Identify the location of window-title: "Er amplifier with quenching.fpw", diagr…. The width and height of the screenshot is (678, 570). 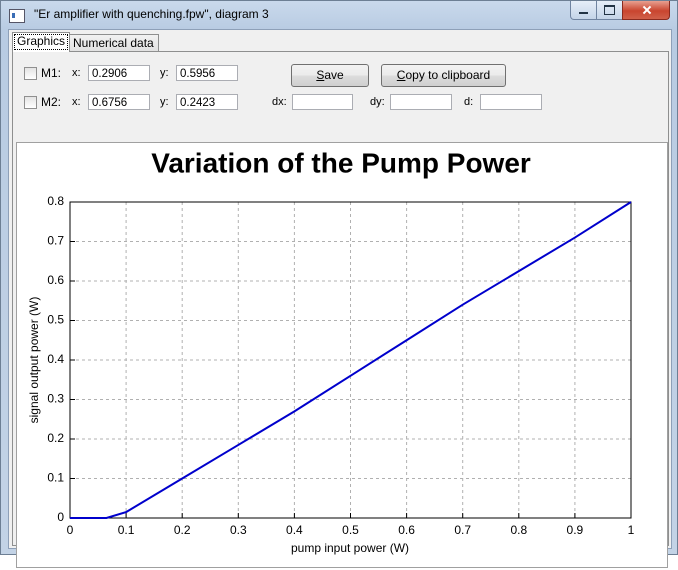
(151, 14).